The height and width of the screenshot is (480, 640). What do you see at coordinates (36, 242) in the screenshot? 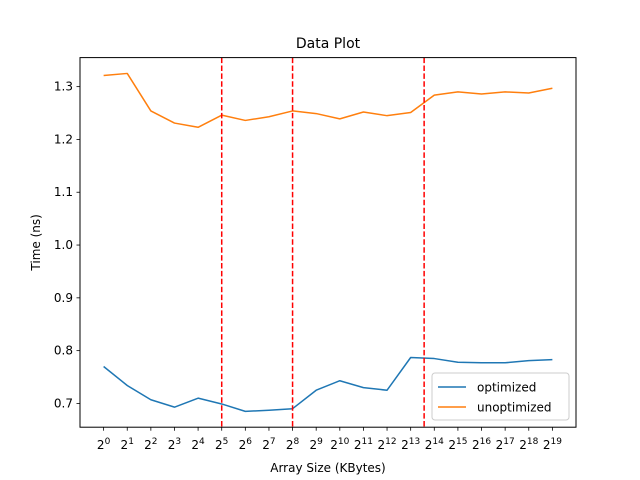
I see `y-axis-label: Time (ns)` at bounding box center [36, 242].